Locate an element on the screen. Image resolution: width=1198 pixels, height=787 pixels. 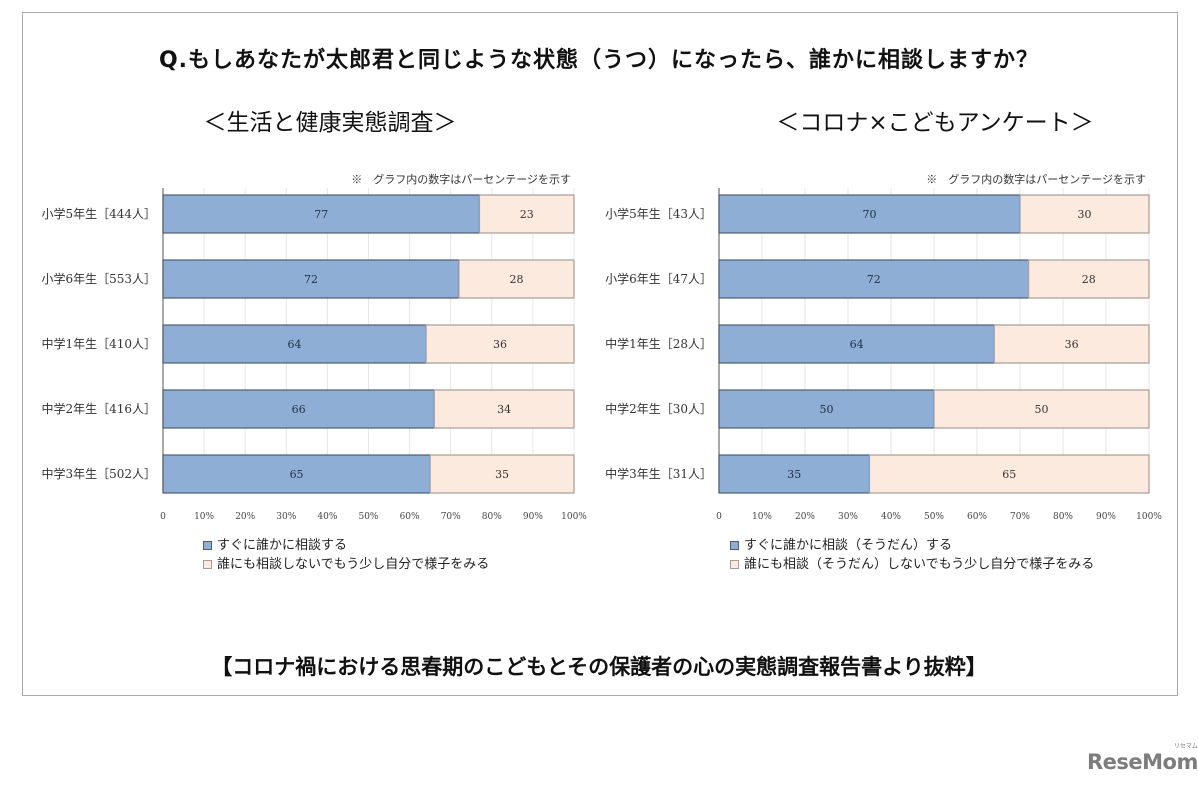
bar-value-label: 70 is located at coordinates (870, 214).